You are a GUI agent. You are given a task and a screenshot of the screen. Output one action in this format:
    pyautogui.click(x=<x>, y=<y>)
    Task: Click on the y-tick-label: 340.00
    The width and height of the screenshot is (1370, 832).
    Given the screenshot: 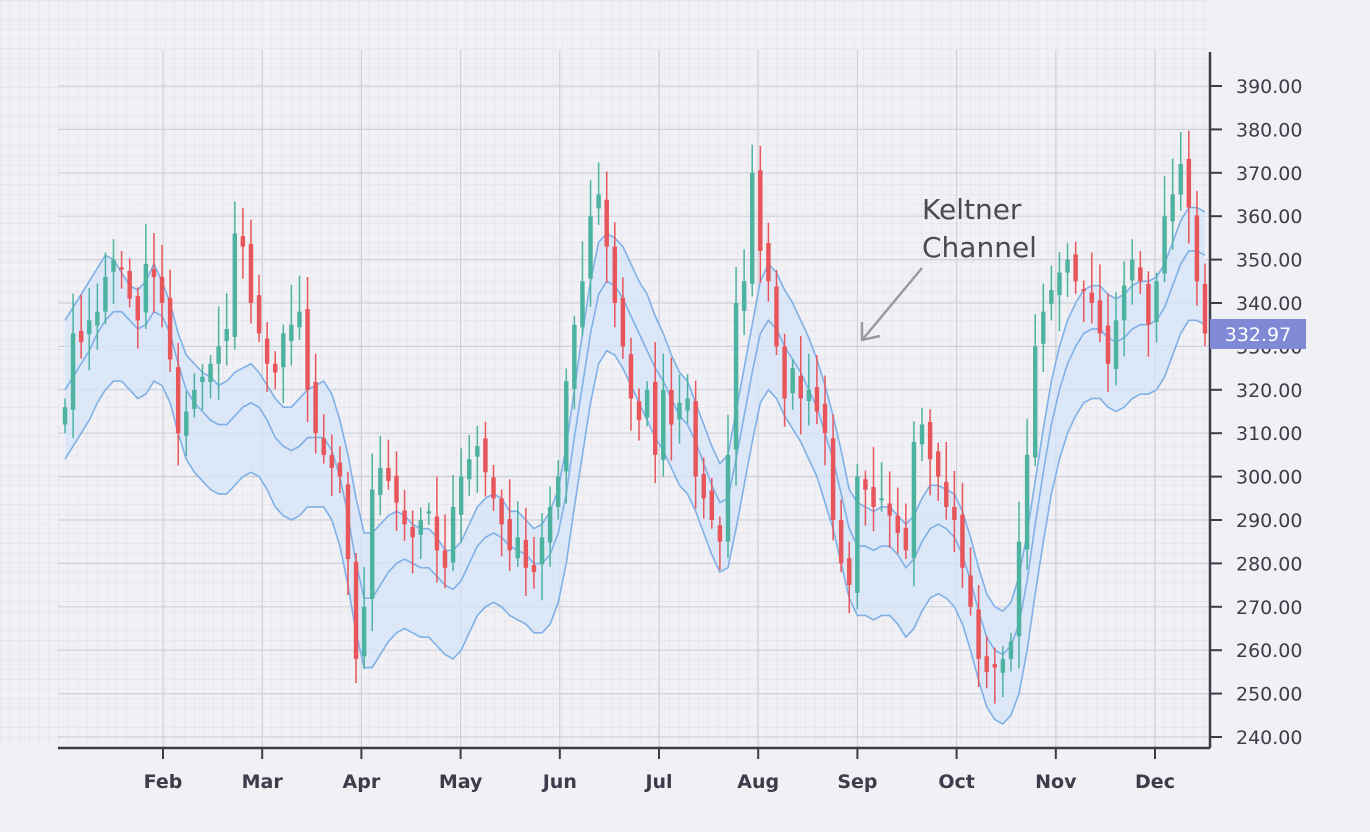 What is the action you would take?
    pyautogui.click(x=1269, y=304)
    